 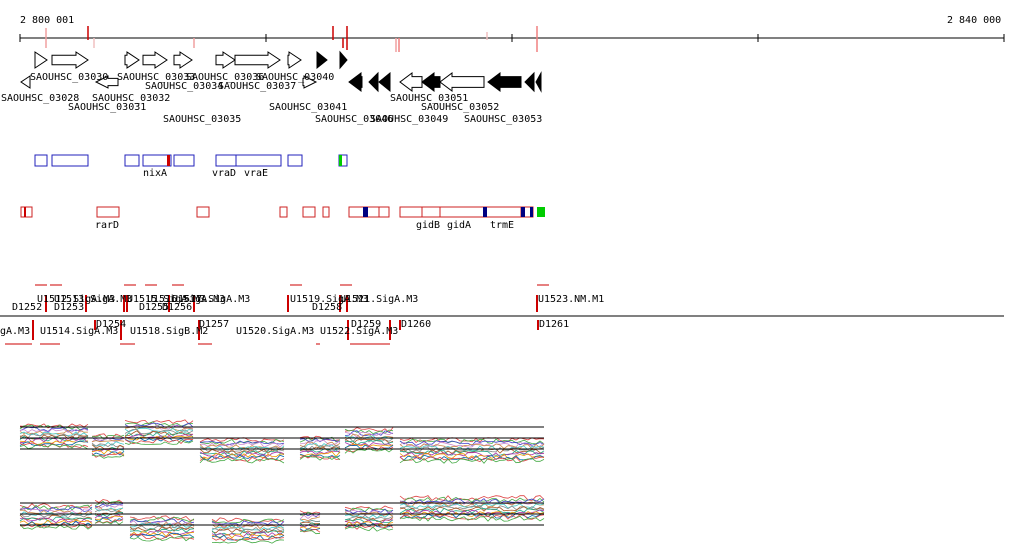 What do you see at coordinates (224, 173) in the screenshot?
I see `operon-label: vraD` at bounding box center [224, 173].